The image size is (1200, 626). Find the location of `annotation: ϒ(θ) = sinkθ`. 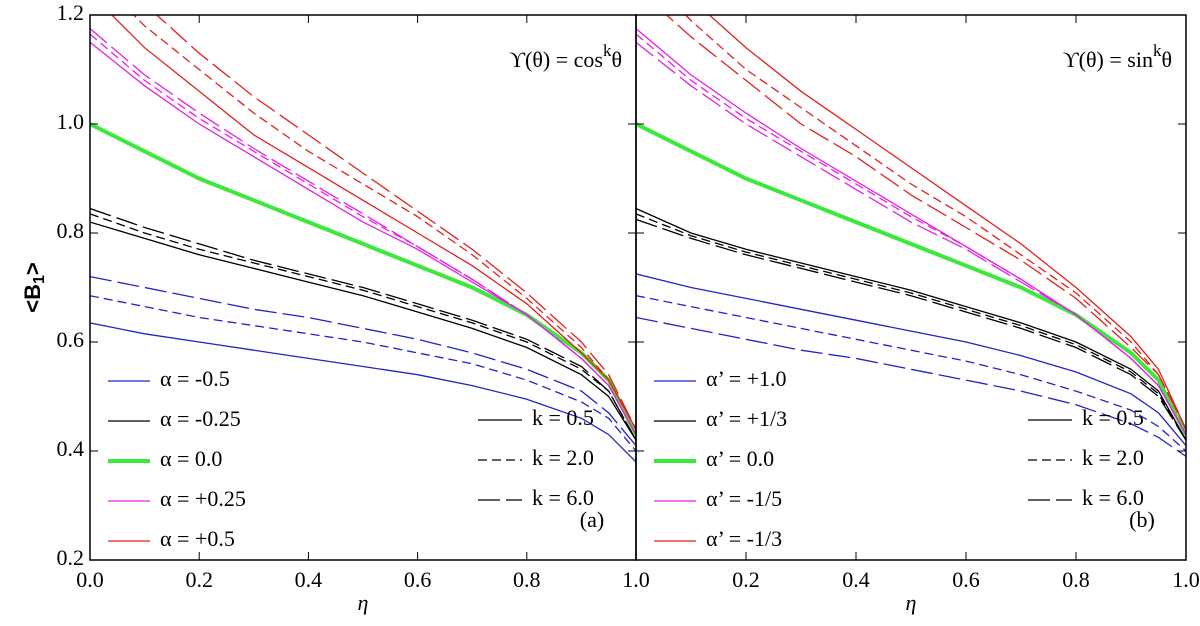

annotation: ϒ(θ) = sinkθ is located at coordinates (1117, 56).